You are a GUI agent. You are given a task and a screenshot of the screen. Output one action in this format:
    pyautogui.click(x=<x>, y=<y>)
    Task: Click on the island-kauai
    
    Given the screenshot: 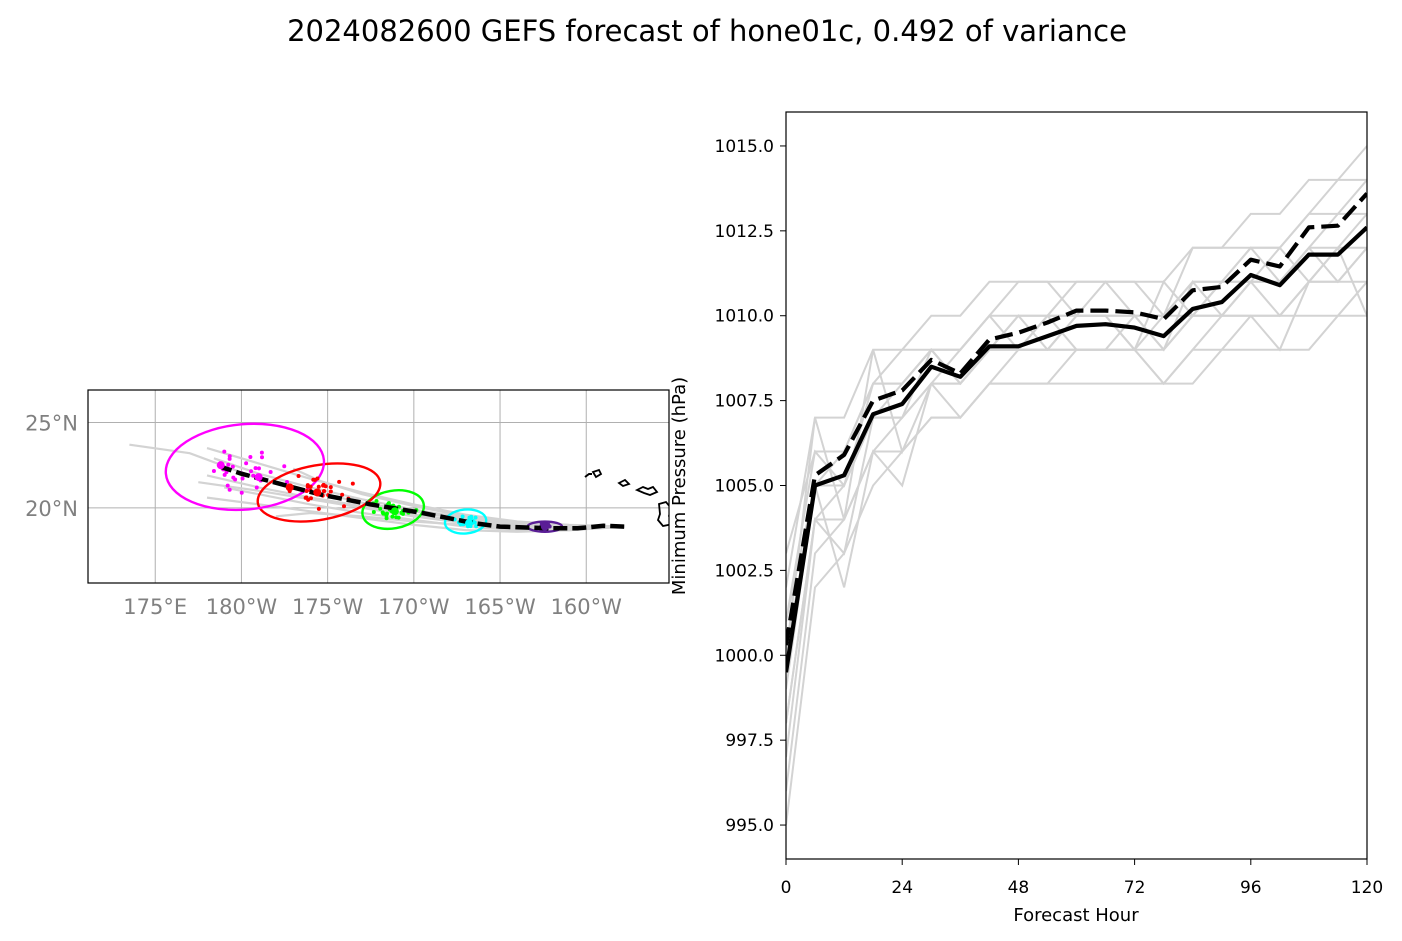 What is the action you would take?
    pyautogui.click(x=588, y=475)
    